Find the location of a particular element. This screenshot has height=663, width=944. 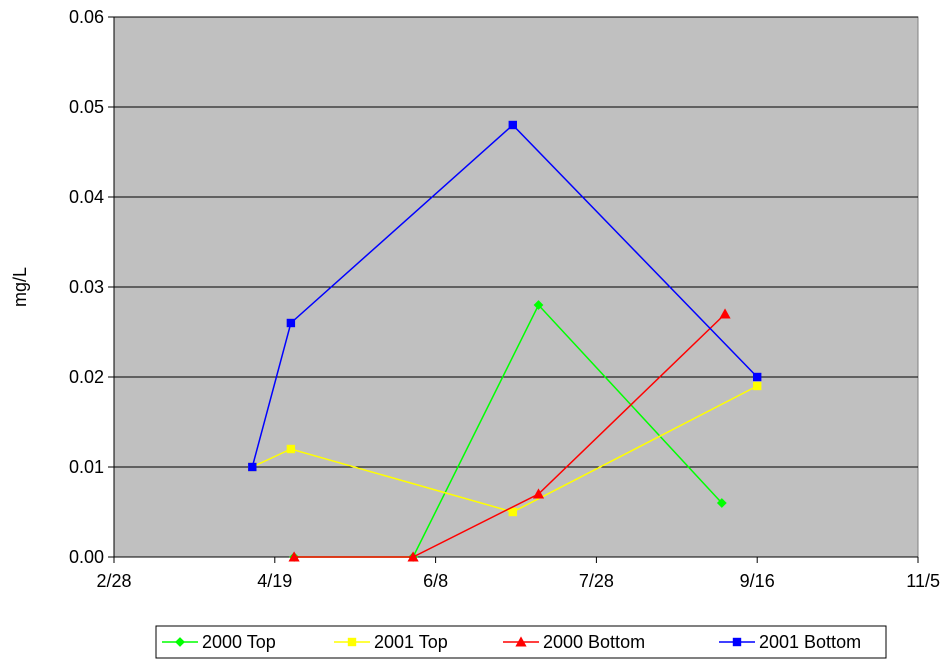

y-tick-label: 0.02 is located at coordinates (86, 377).